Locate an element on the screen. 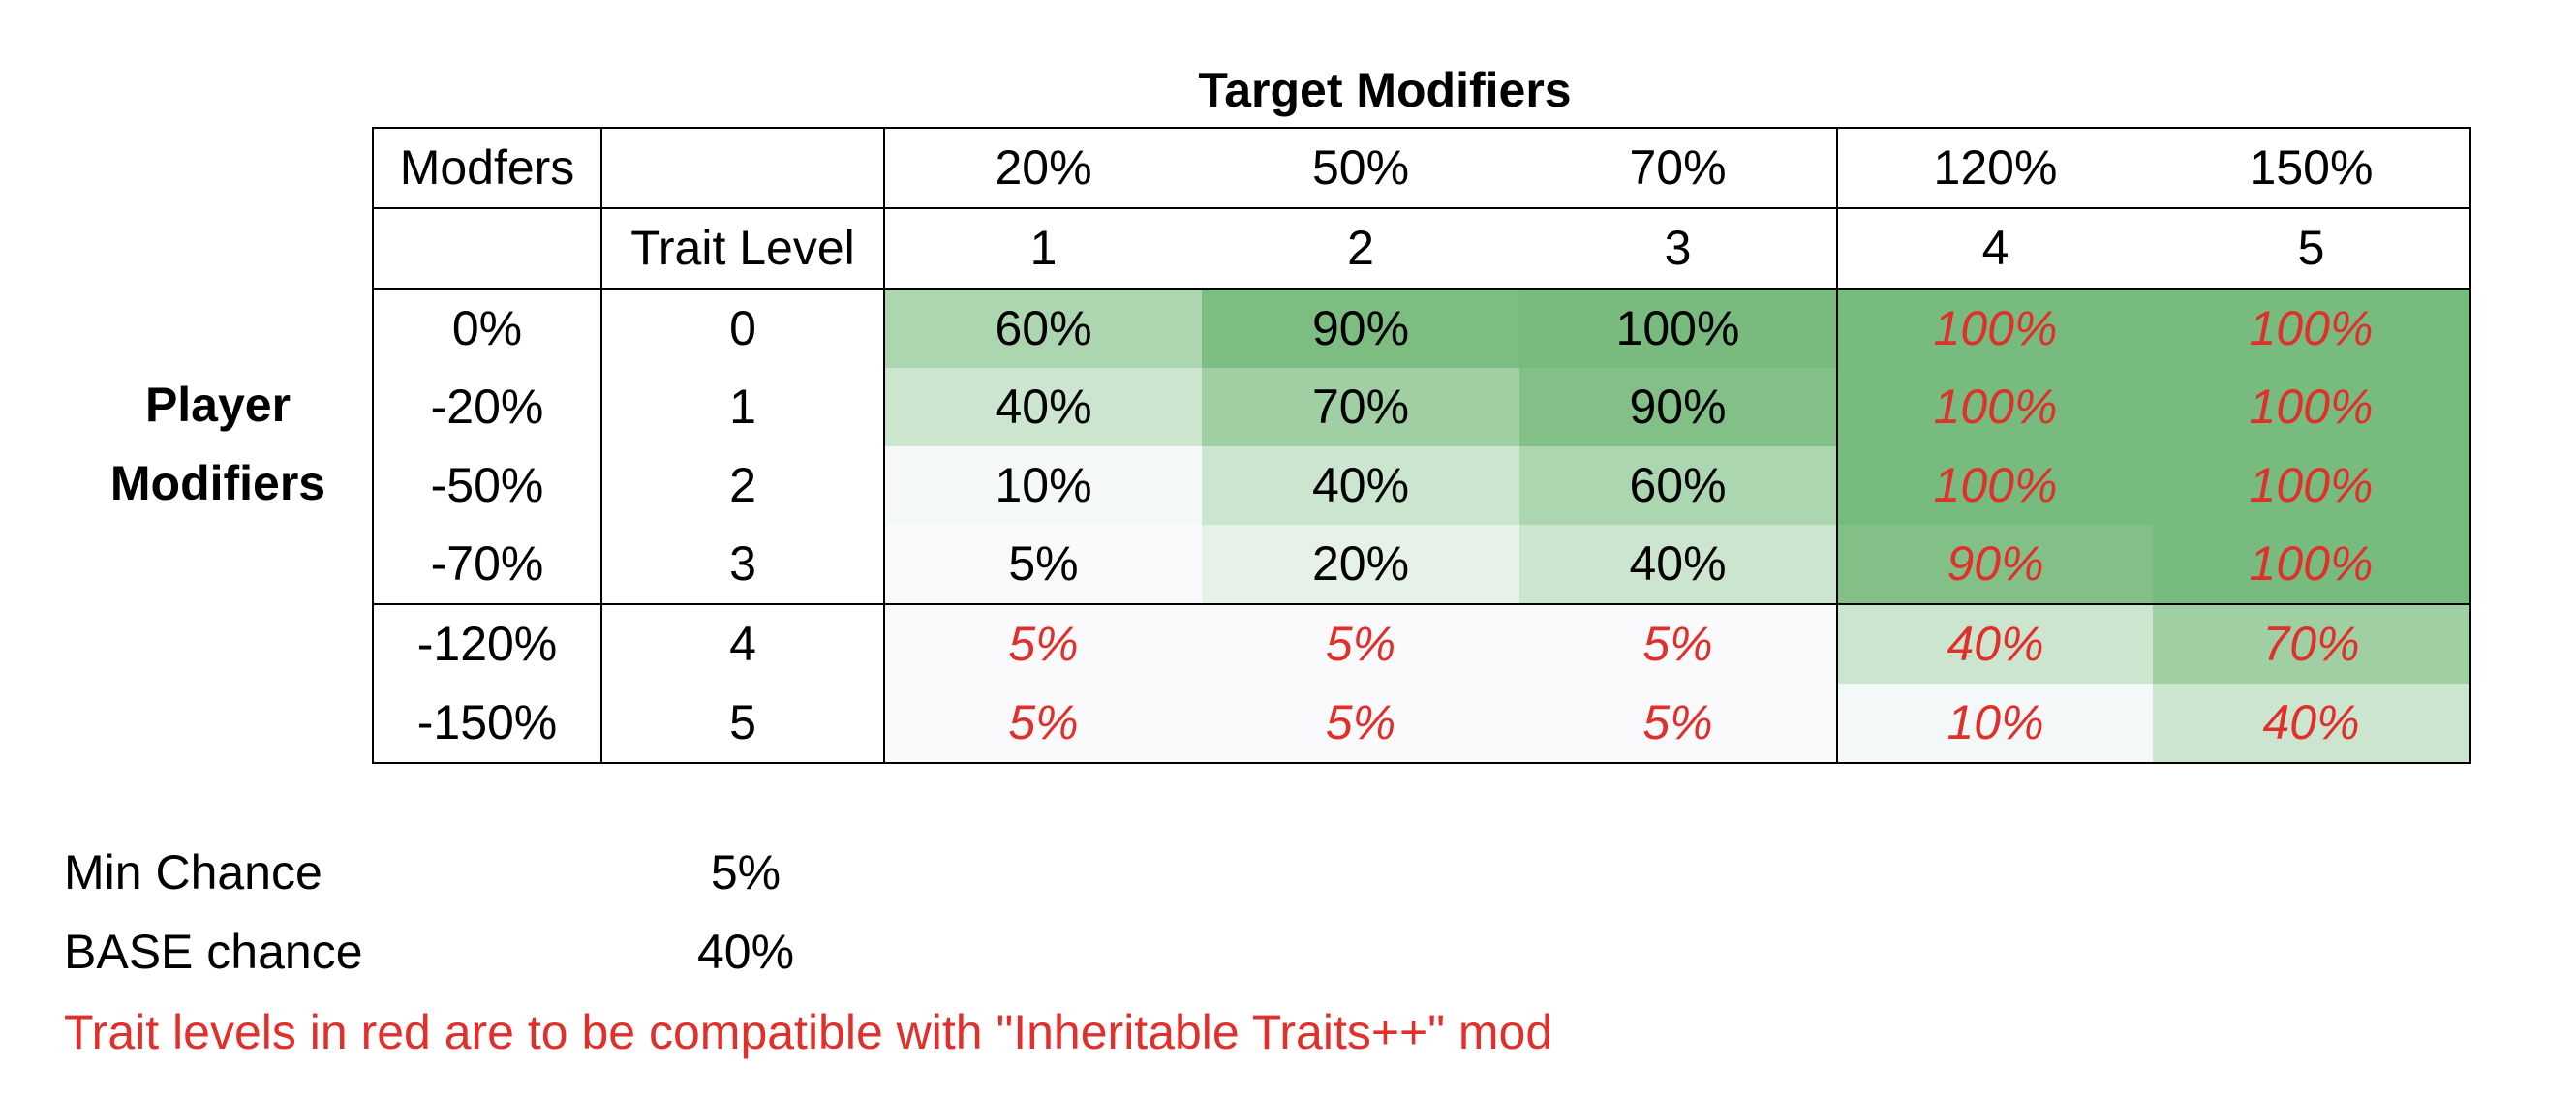 The width and height of the screenshot is (2576, 1098). target-level-cell: 5 is located at coordinates (2312, 249).